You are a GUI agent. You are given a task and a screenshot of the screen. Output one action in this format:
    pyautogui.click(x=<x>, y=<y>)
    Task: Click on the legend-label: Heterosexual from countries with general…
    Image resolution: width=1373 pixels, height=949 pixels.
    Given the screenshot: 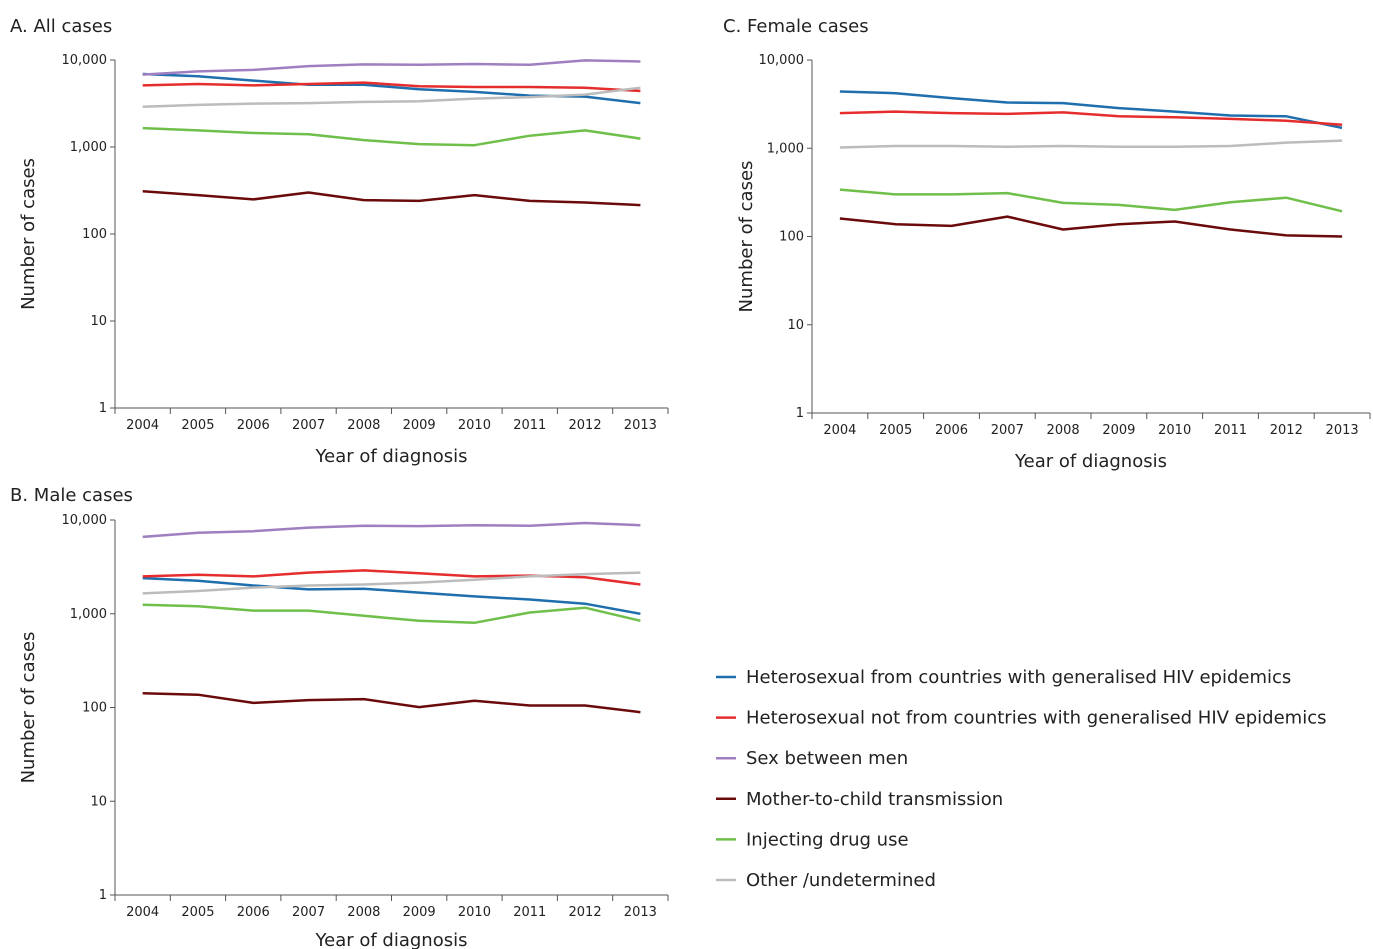 What is the action you would take?
    pyautogui.click(x=1018, y=677)
    